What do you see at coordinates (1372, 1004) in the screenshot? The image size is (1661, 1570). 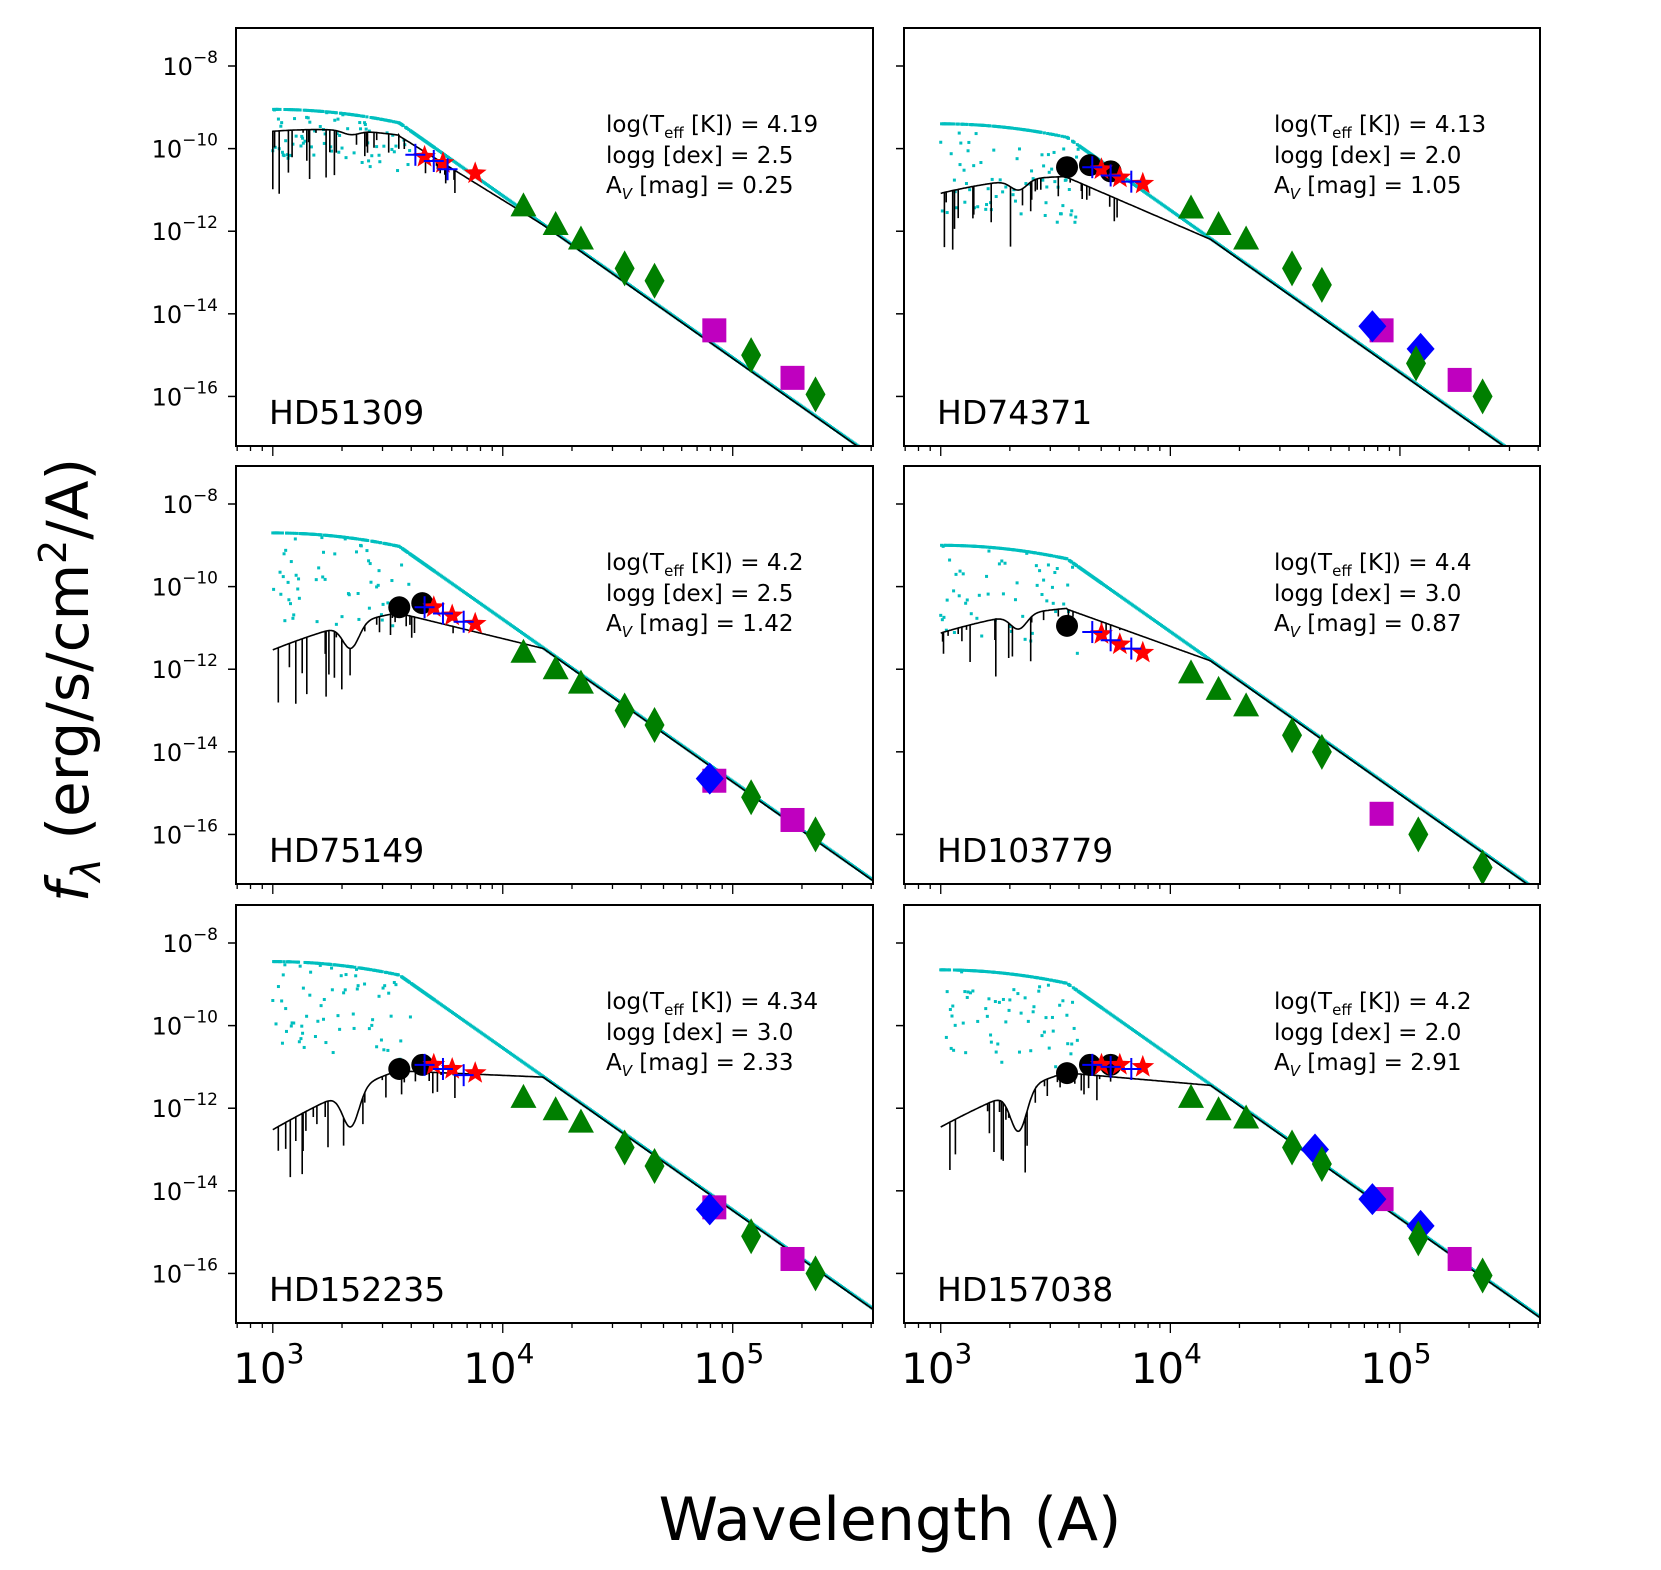 I see `annotation-teff: log(Teff [K]) = 4.2` at bounding box center [1372, 1004].